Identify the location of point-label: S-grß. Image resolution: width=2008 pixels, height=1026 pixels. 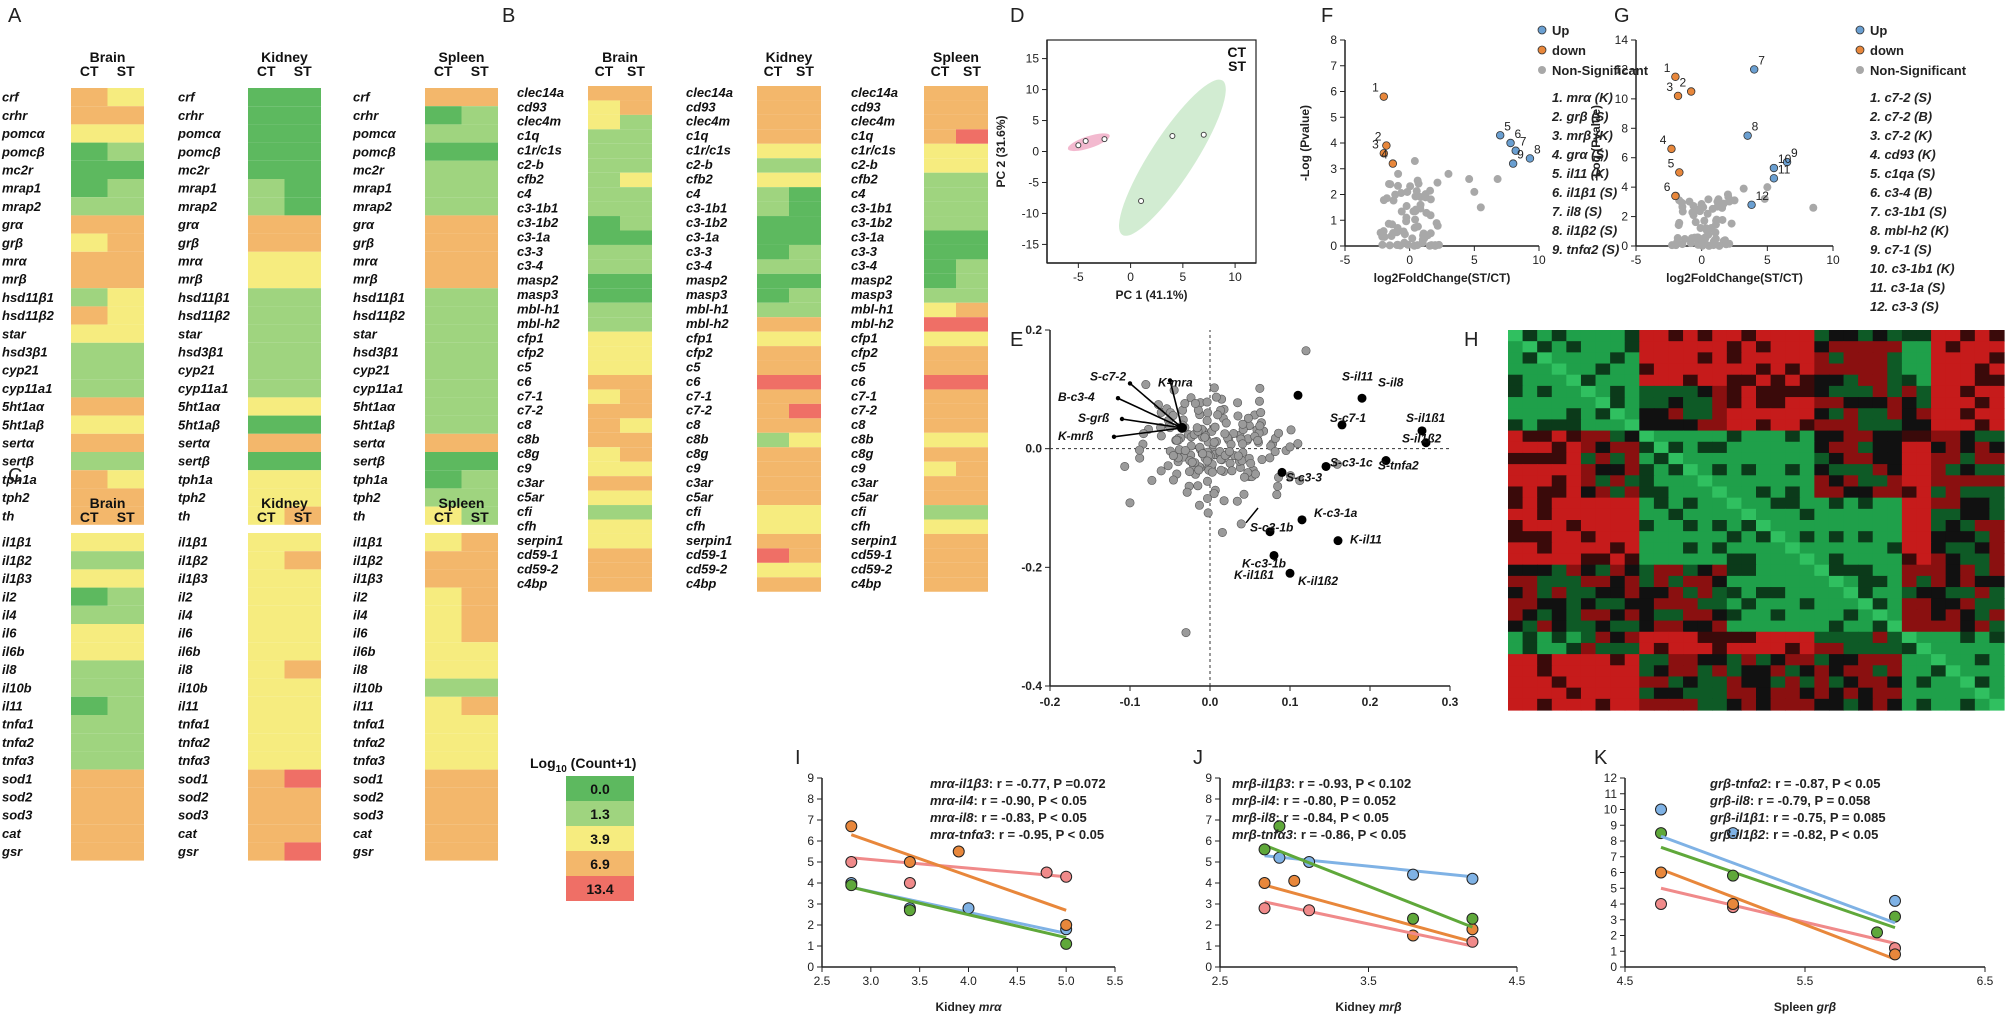
(1093, 418).